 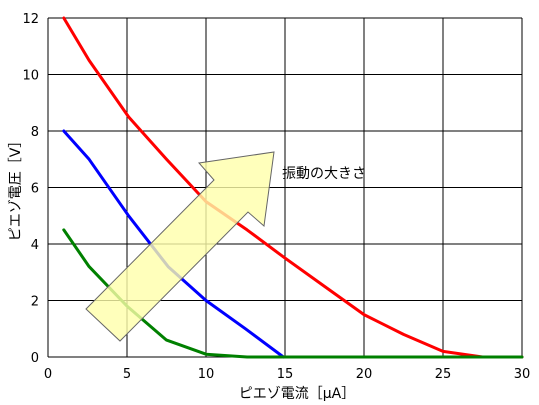 What do you see at coordinates (35, 245) in the screenshot?
I see `y-tick-label: 4` at bounding box center [35, 245].